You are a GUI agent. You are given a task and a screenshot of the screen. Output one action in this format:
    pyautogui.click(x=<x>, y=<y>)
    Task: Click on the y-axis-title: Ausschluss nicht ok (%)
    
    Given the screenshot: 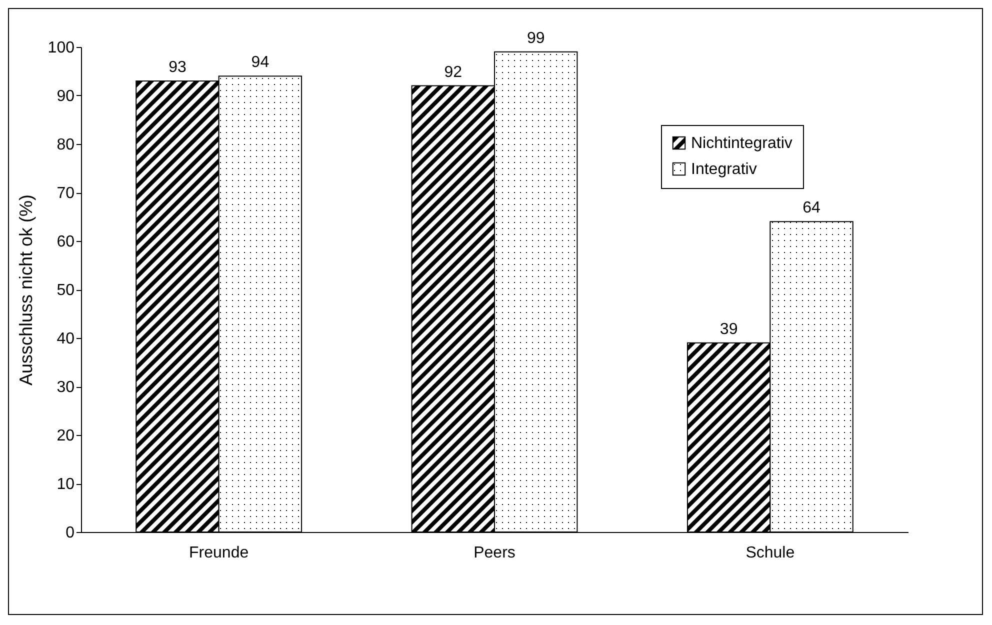 What is the action you would take?
    pyautogui.click(x=26, y=290)
    